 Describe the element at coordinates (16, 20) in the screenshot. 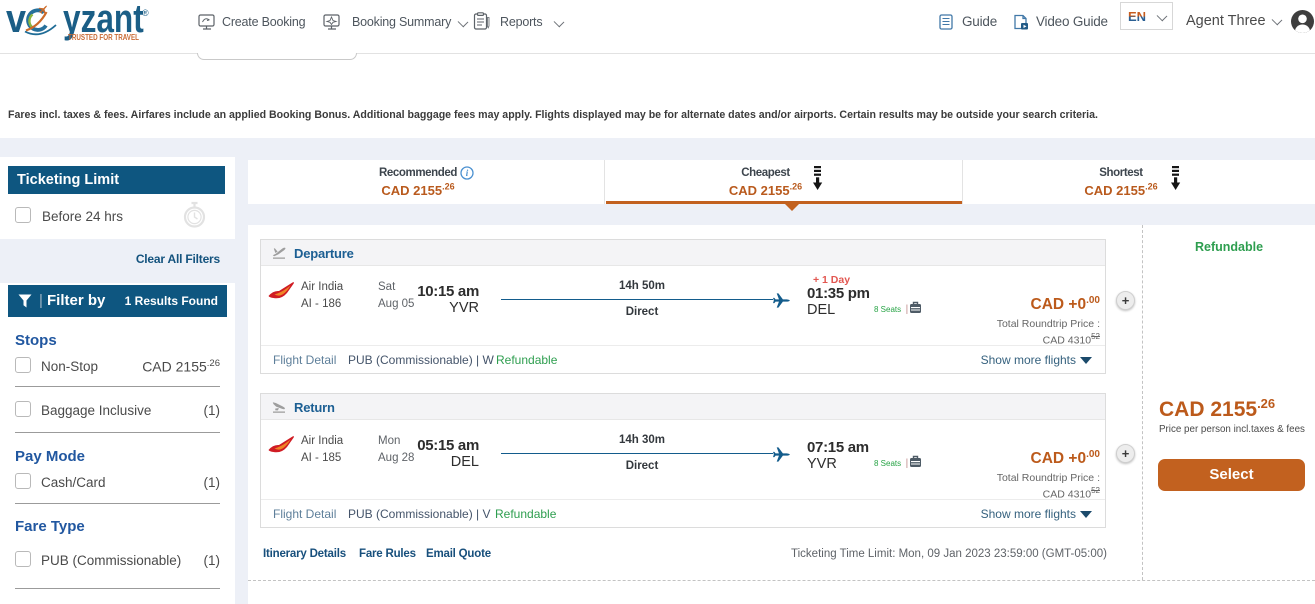

I see `svg-text: v` at that location.